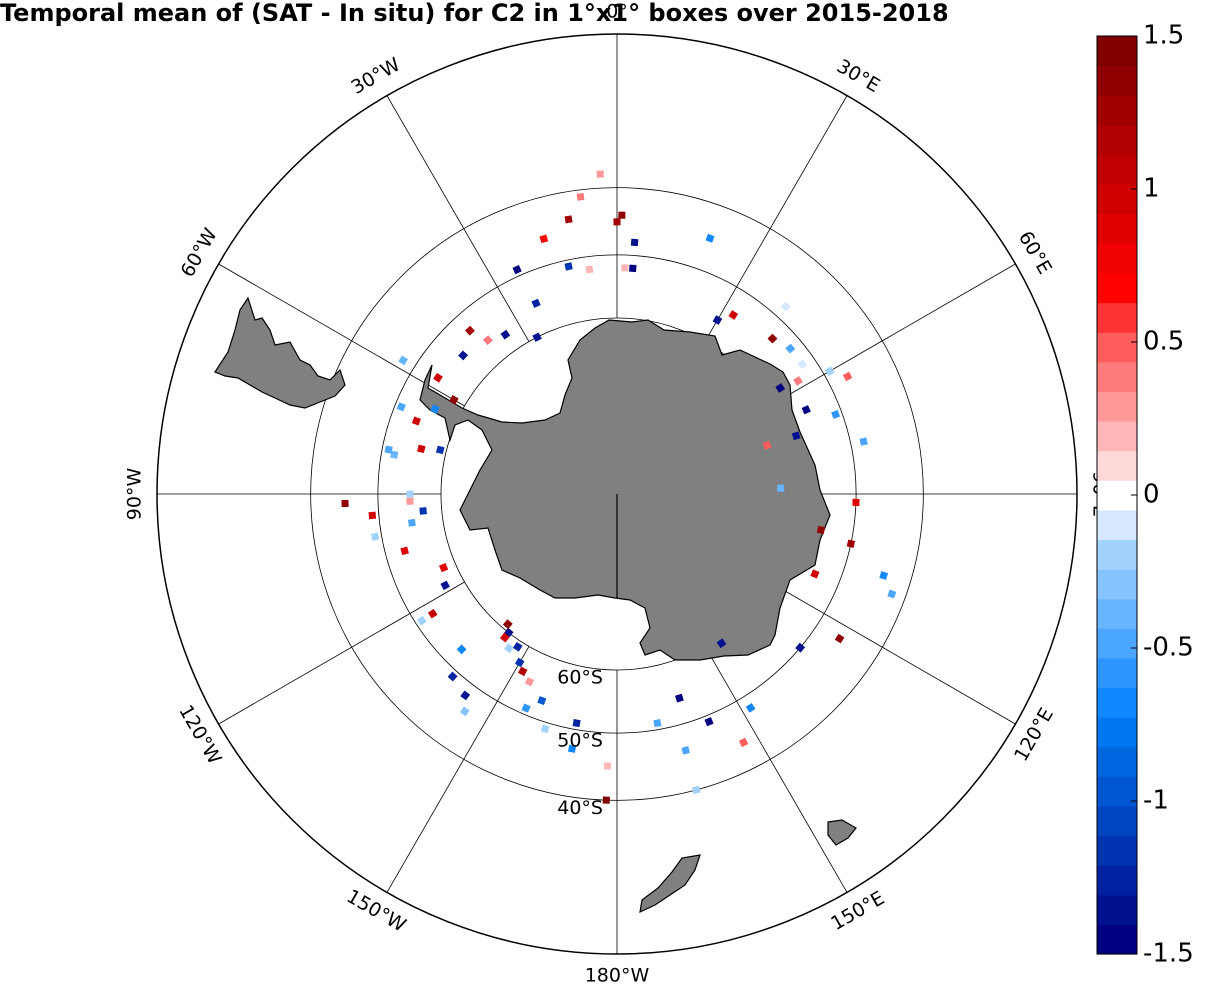  Describe the element at coordinates (580, 741) in the screenshot. I see `latitude-label: 50°S` at that location.